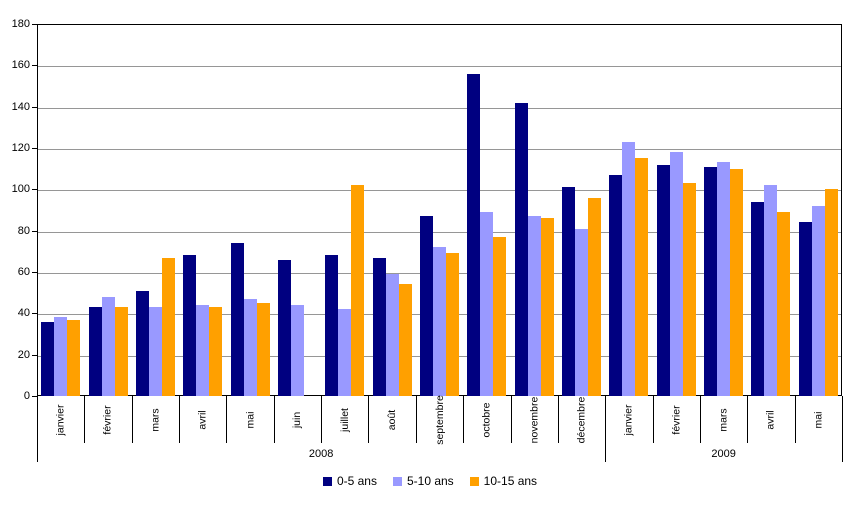 Image resolution: width=860 pixels, height=507 pixels. Describe the element at coordinates (534, 306) in the screenshot. I see `bar-5-10 ans-novembre-10` at that location.